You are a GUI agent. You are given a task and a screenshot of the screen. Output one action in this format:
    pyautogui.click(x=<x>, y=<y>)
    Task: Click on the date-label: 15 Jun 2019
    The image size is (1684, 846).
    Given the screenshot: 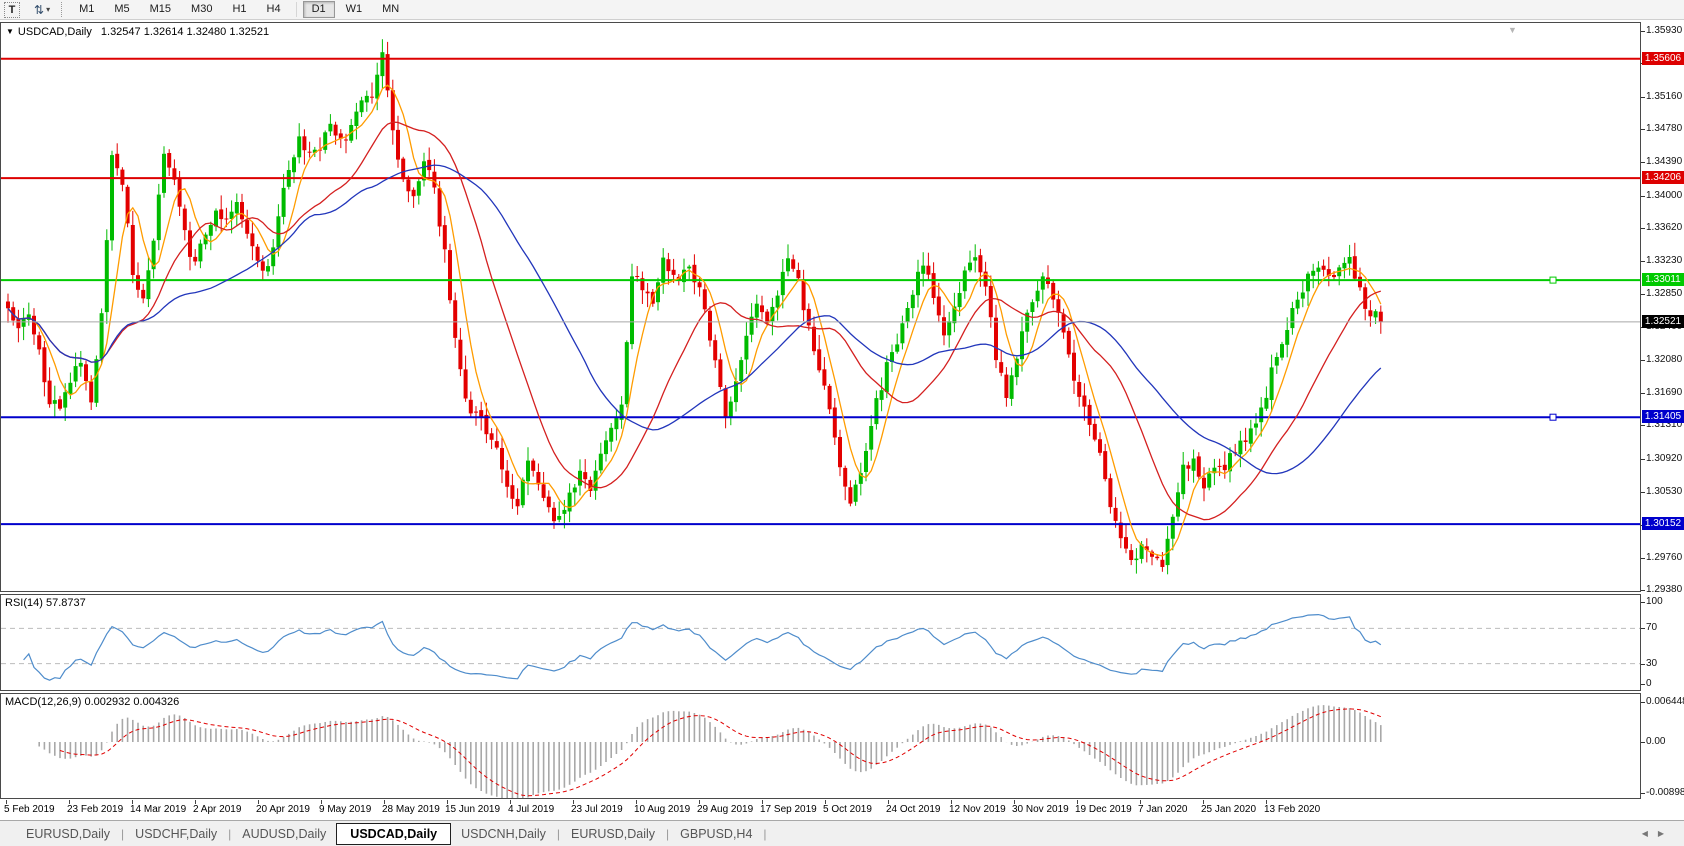 What is the action you would take?
    pyautogui.click(x=473, y=809)
    